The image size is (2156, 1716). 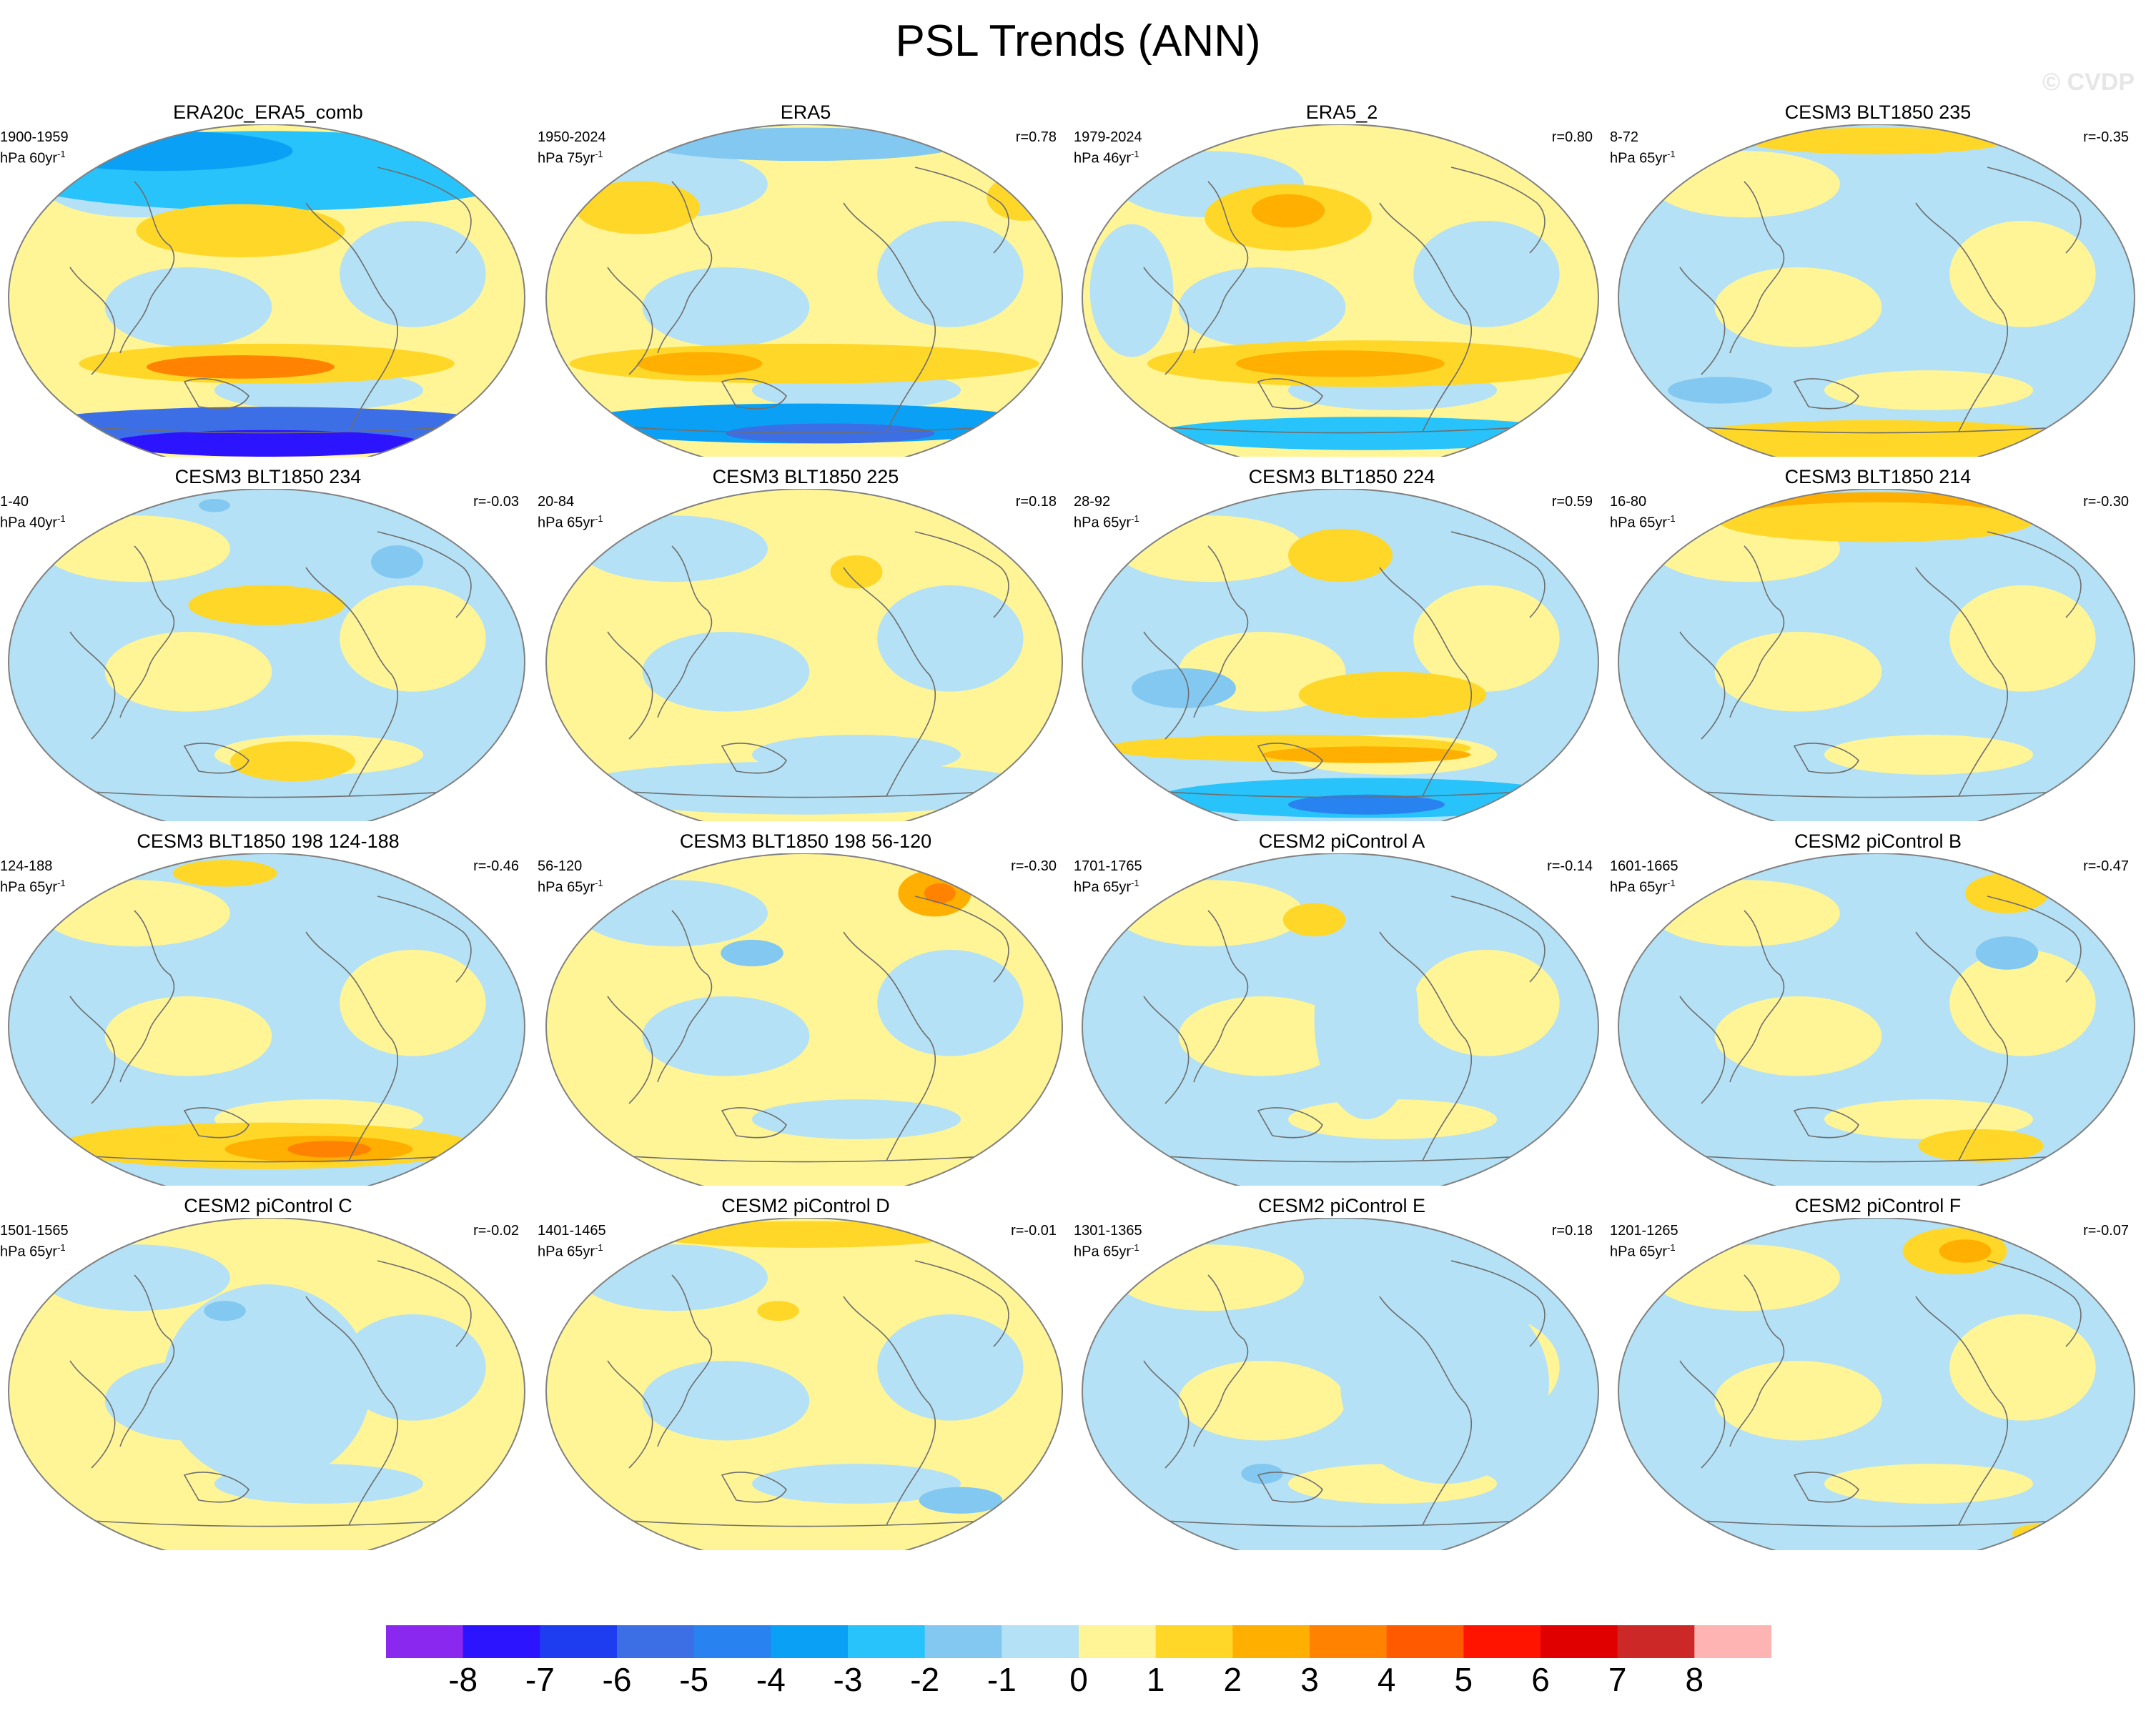 I want to click on colorbar-label: -7, so click(x=540, y=1680).